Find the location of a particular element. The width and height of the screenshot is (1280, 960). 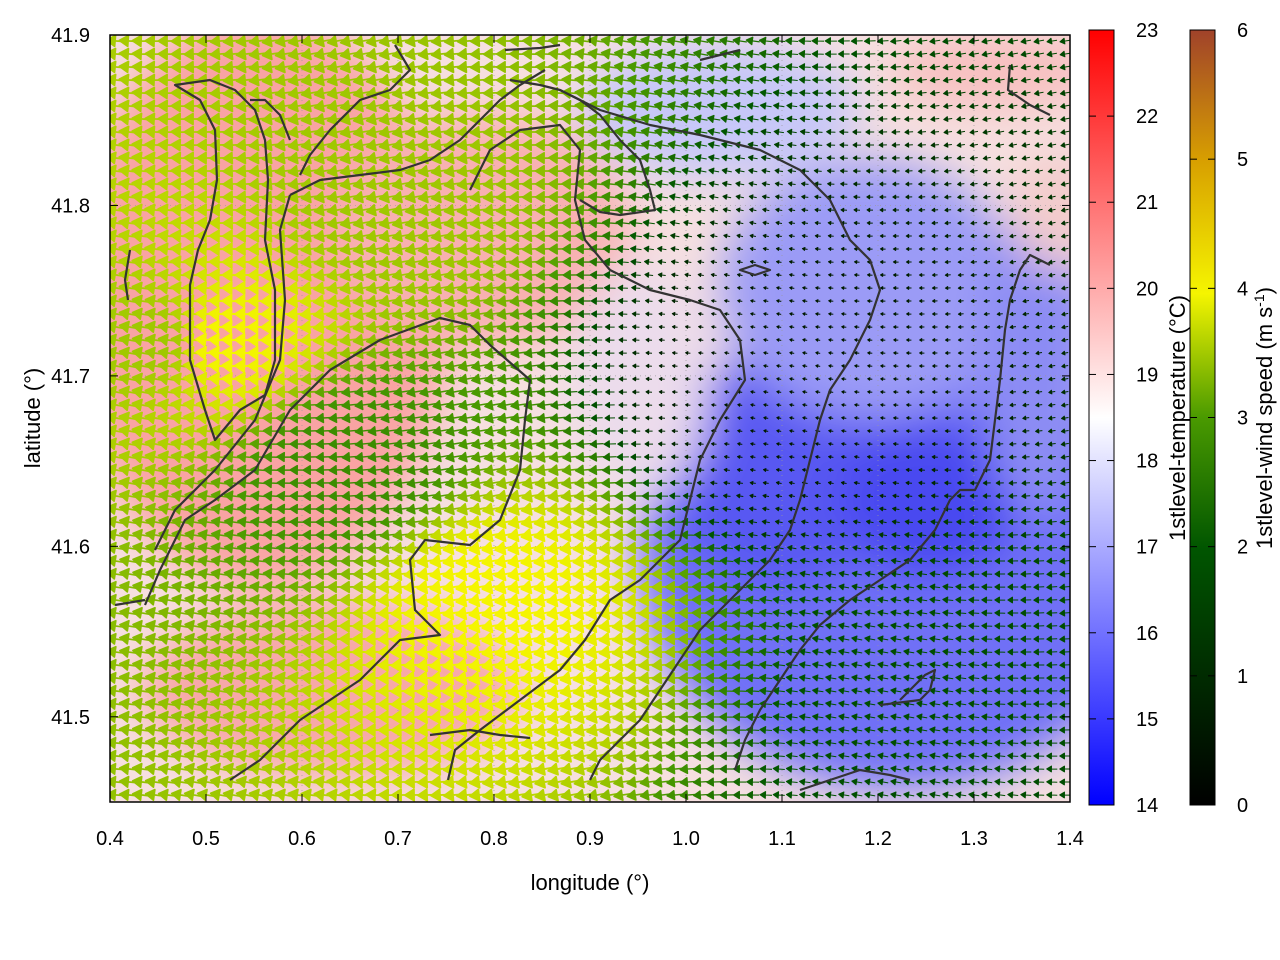

colorbar-tick-label: 15 is located at coordinates (1147, 720).